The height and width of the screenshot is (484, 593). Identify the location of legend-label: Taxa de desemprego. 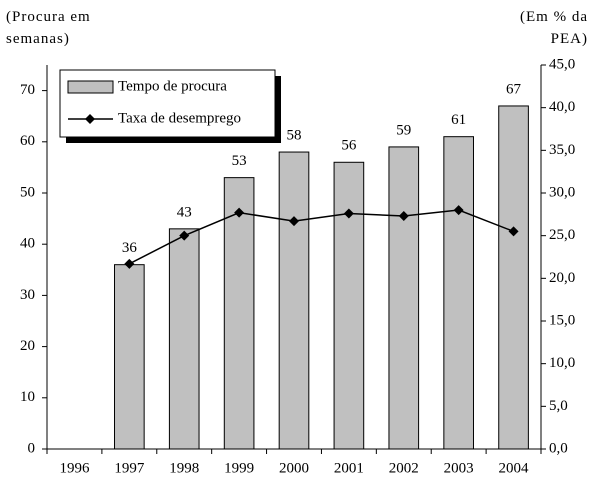
(179, 118).